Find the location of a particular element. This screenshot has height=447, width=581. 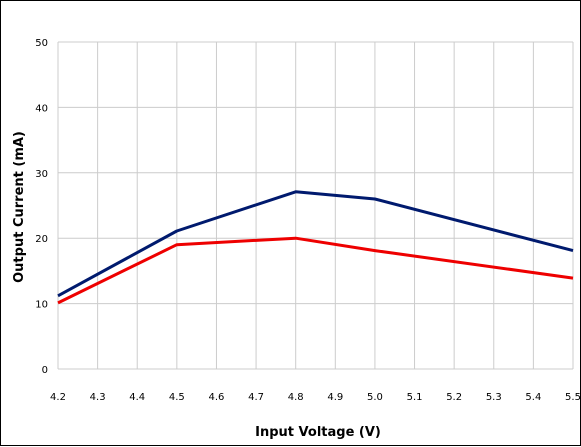

y-tick-label: 30 is located at coordinates (41, 174).